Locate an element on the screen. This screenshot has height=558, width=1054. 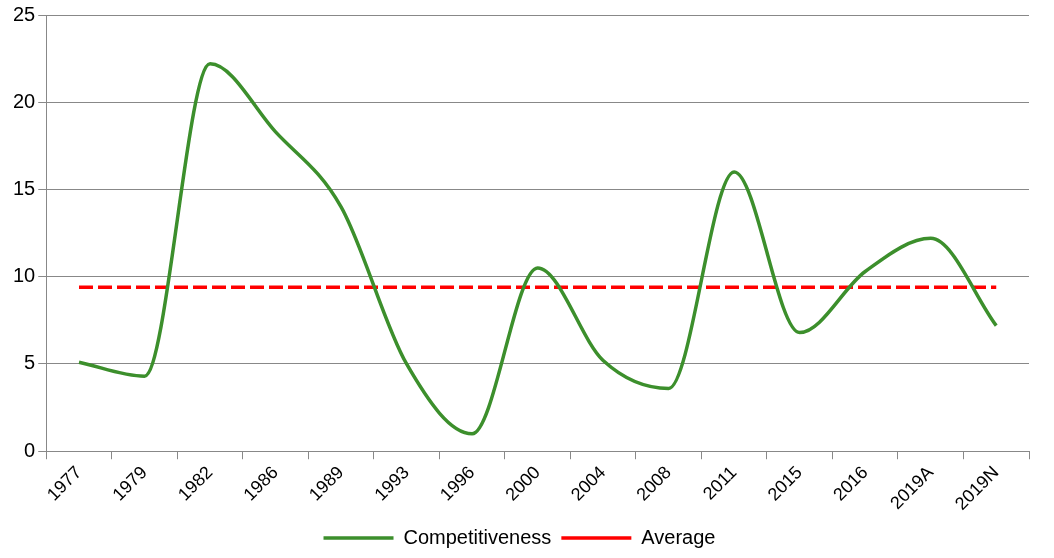
legend-label: Average is located at coordinates (678, 536).